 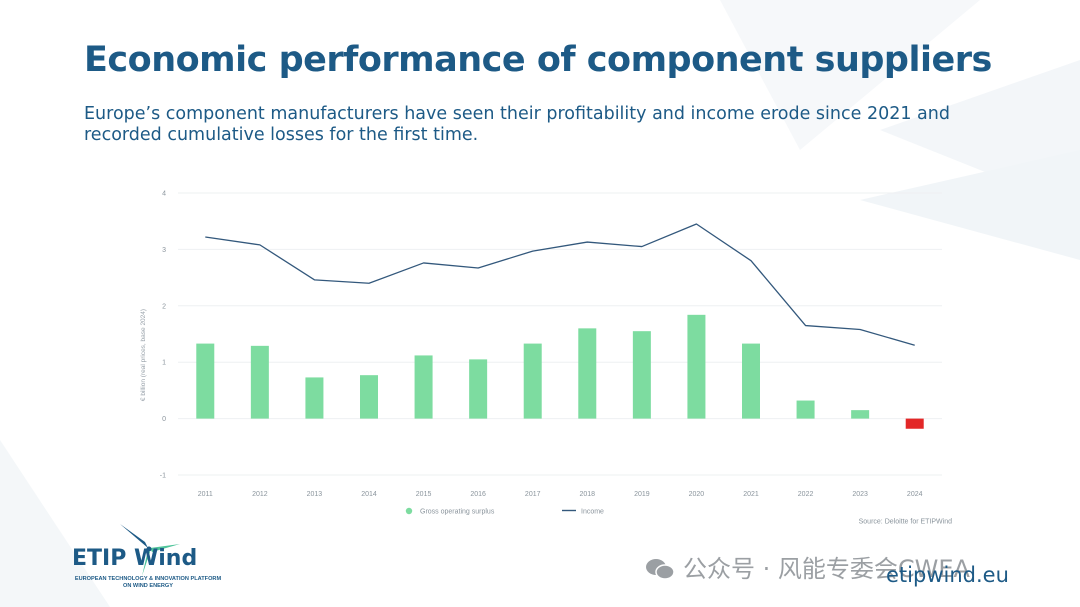 What do you see at coordinates (478, 389) in the screenshot?
I see `bar-2016` at bounding box center [478, 389].